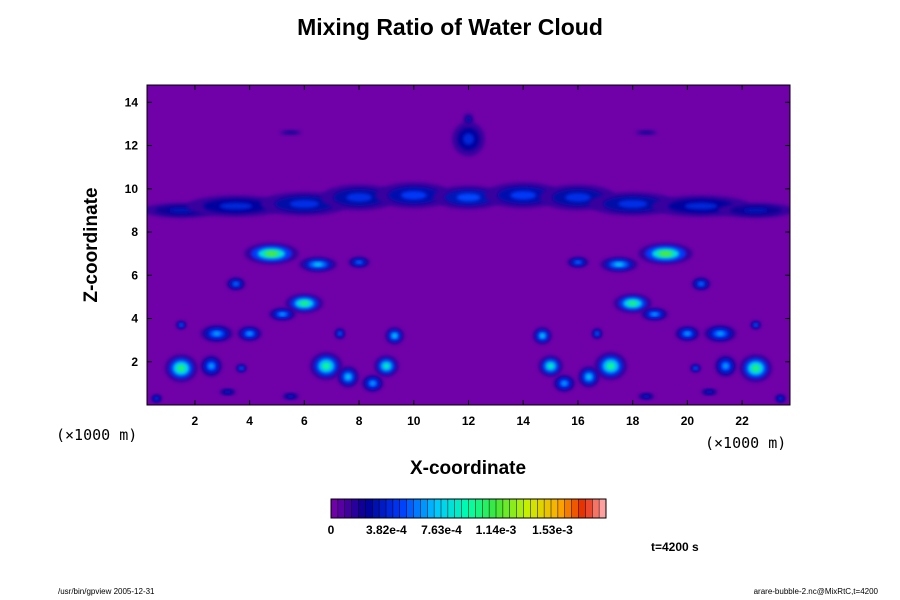  I want to click on colorbar-label: 3.82e-4, so click(386, 530).